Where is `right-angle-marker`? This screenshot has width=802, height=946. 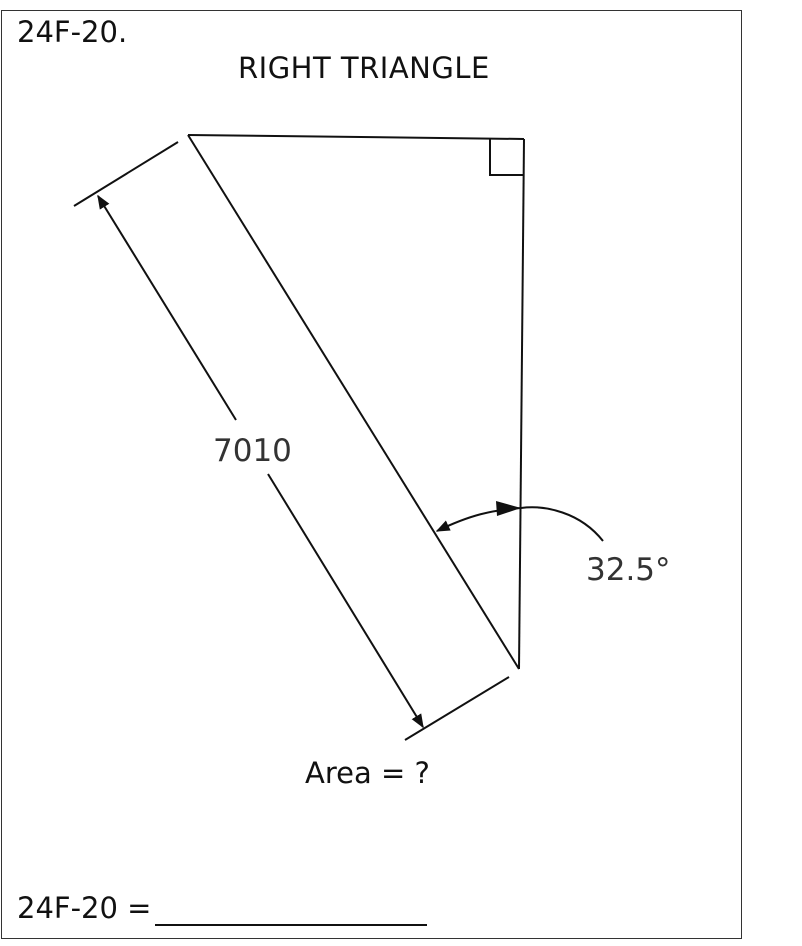 right-angle-marker is located at coordinates (506, 157).